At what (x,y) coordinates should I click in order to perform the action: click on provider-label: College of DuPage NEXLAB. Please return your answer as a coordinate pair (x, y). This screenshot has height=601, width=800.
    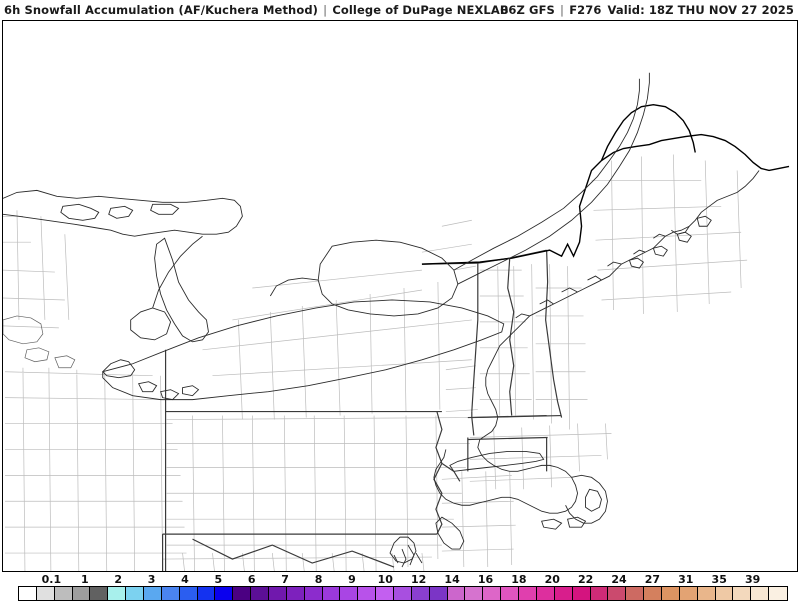
    Looking at the image, I should click on (420, 9).